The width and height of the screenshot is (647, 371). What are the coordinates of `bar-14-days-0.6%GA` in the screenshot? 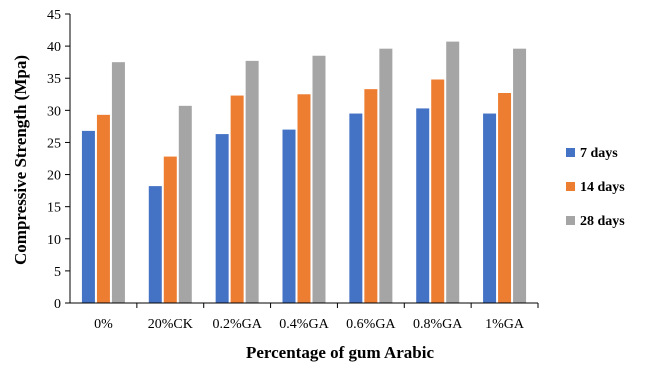 It's located at (371, 196).